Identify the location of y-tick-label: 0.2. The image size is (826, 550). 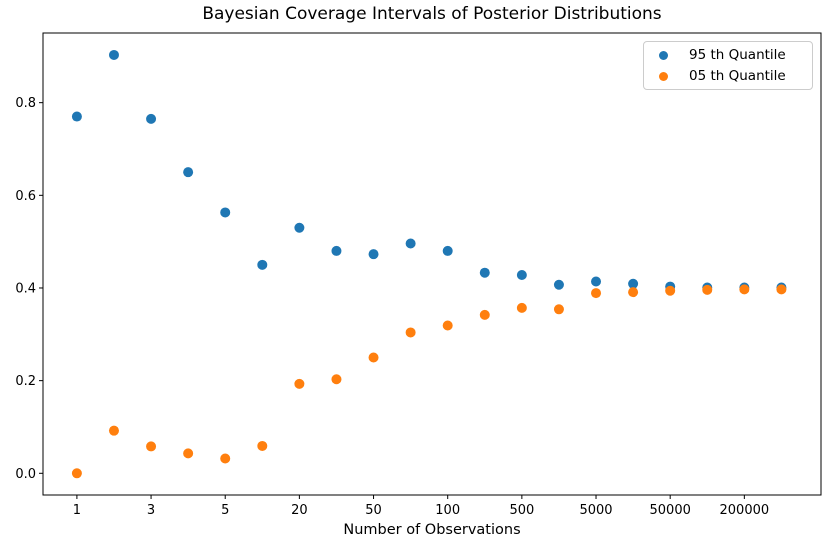
(25, 381).